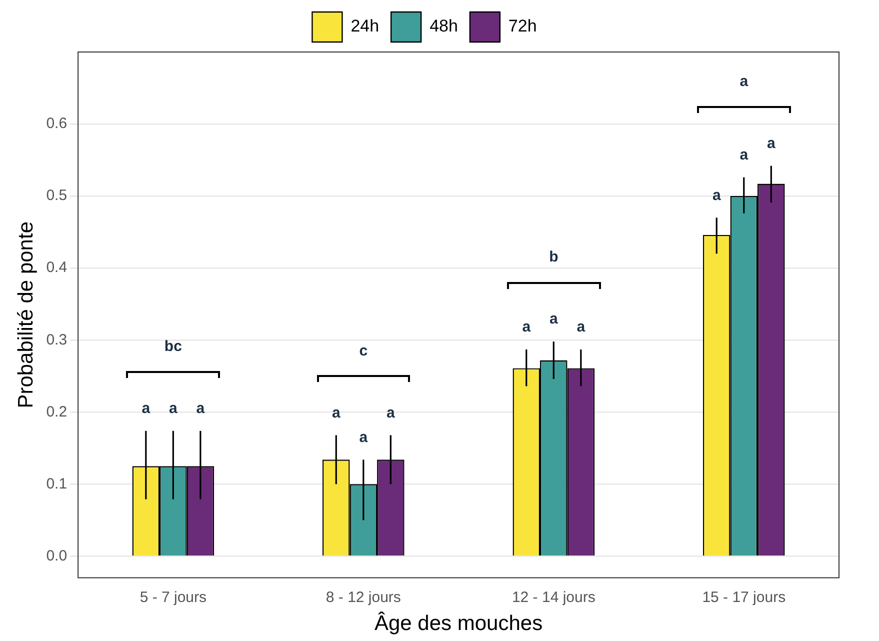  Describe the element at coordinates (57, 123) in the screenshot. I see `y-tick-label: 0.6` at that location.